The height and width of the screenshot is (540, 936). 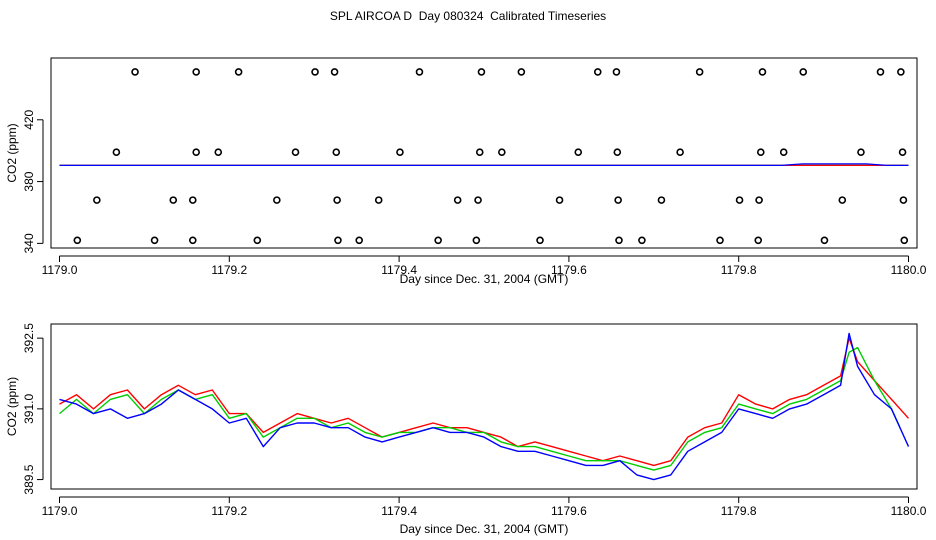 I want to click on y-tick-label: 392.5, so click(x=29, y=338).